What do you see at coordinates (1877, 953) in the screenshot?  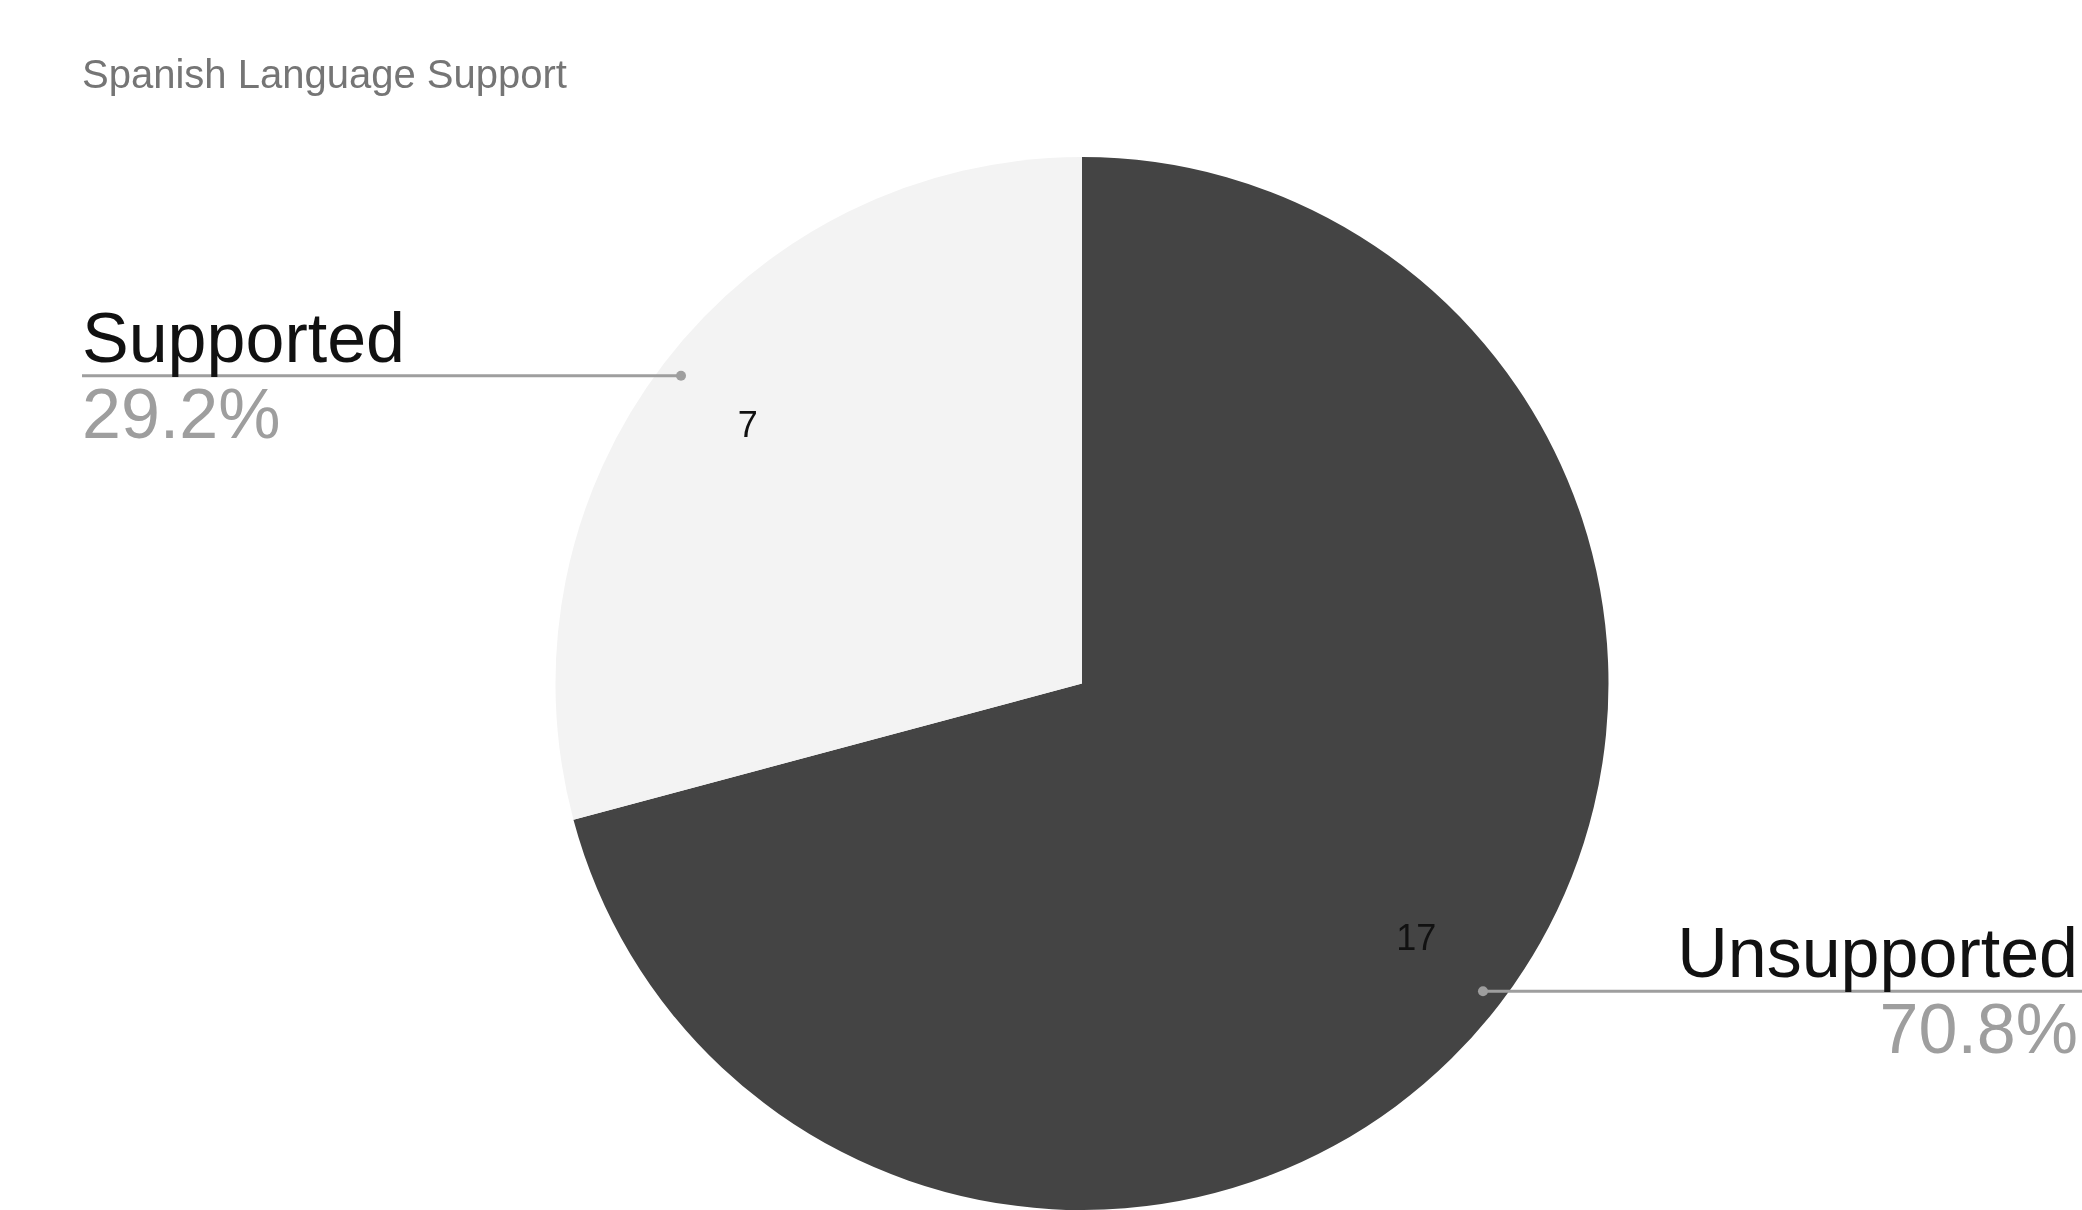 I see `slice-label: Unsupported` at bounding box center [1877, 953].